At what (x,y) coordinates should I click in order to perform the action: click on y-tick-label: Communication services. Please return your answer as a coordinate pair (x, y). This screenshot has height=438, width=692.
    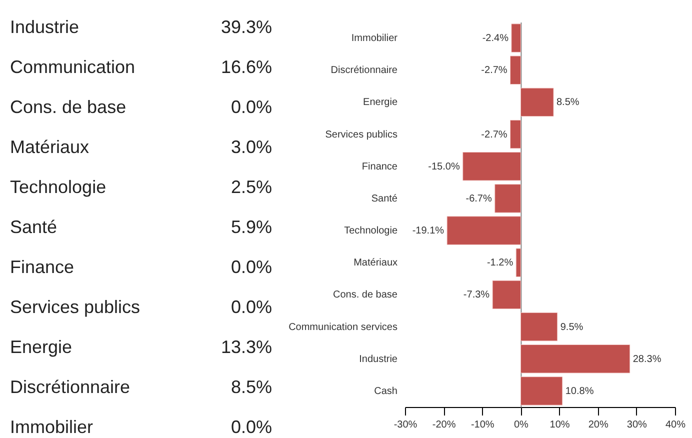
    Looking at the image, I should click on (343, 327).